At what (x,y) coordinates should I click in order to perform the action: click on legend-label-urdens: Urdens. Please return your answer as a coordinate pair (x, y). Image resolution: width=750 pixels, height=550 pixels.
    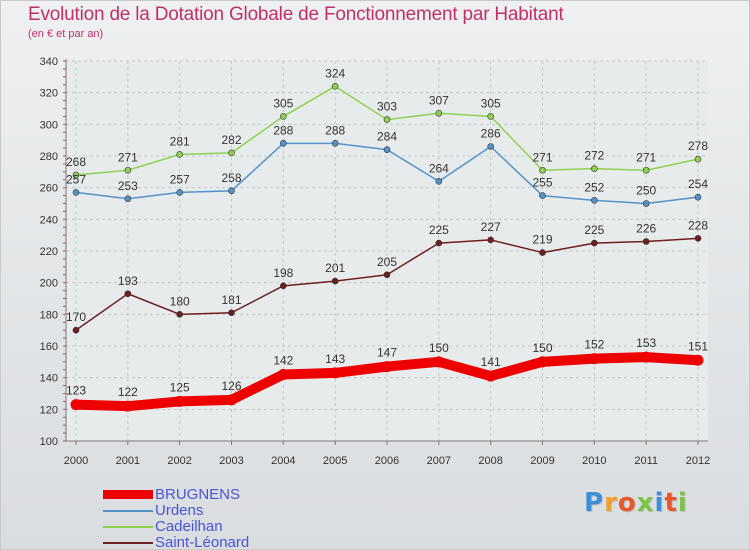
    Looking at the image, I should click on (179, 510).